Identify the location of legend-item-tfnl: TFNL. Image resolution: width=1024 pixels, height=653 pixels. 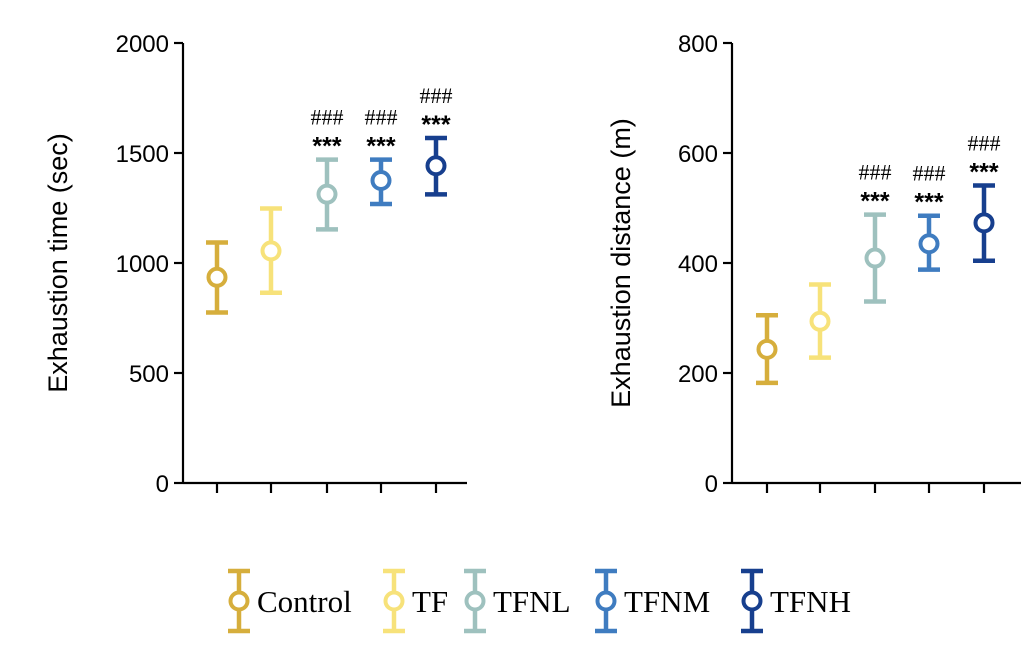
(517, 601).